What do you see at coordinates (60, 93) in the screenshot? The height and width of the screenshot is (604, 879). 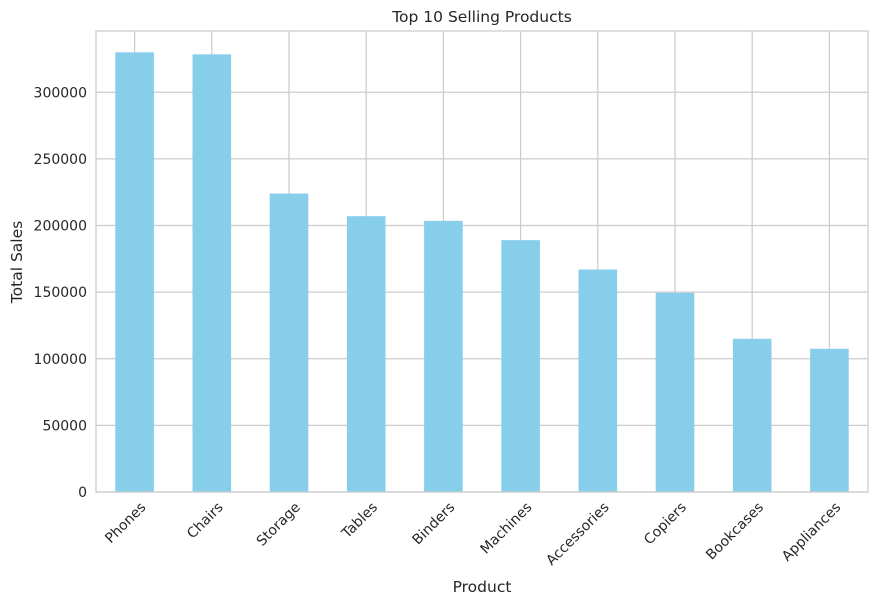 I see `y-tick-label: 300000` at bounding box center [60, 93].